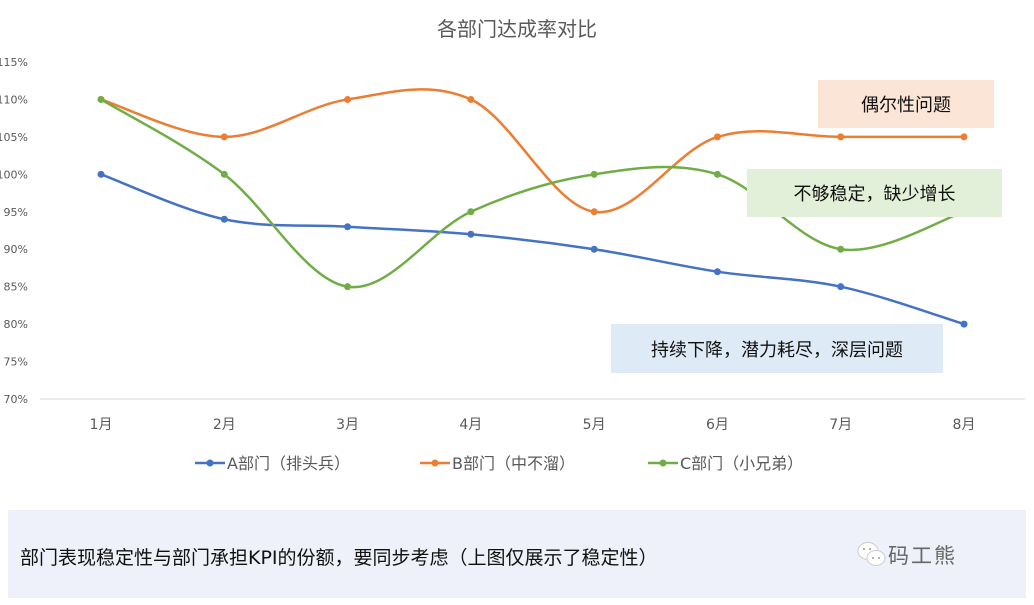  Describe the element at coordinates (16, 249) in the screenshot. I see `y-tick-label: 90%` at that location.